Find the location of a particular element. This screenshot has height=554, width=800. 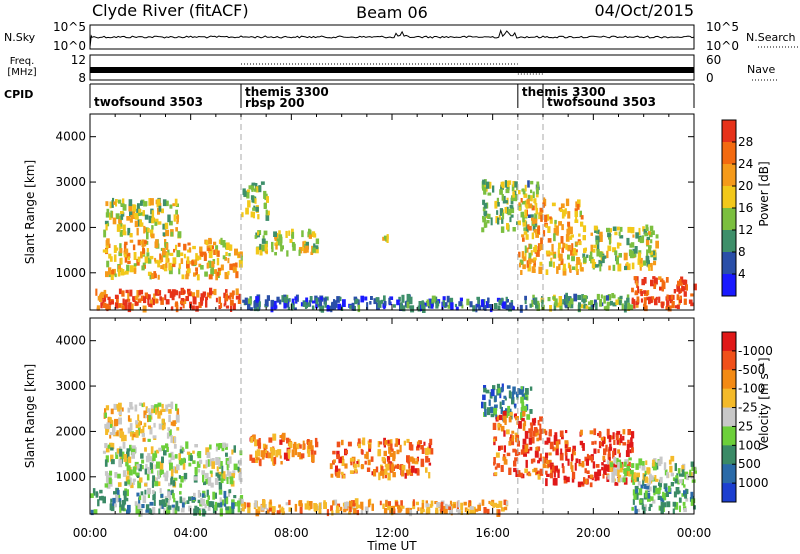

station-title: Clyde River (fitACF) is located at coordinates (170, 10).